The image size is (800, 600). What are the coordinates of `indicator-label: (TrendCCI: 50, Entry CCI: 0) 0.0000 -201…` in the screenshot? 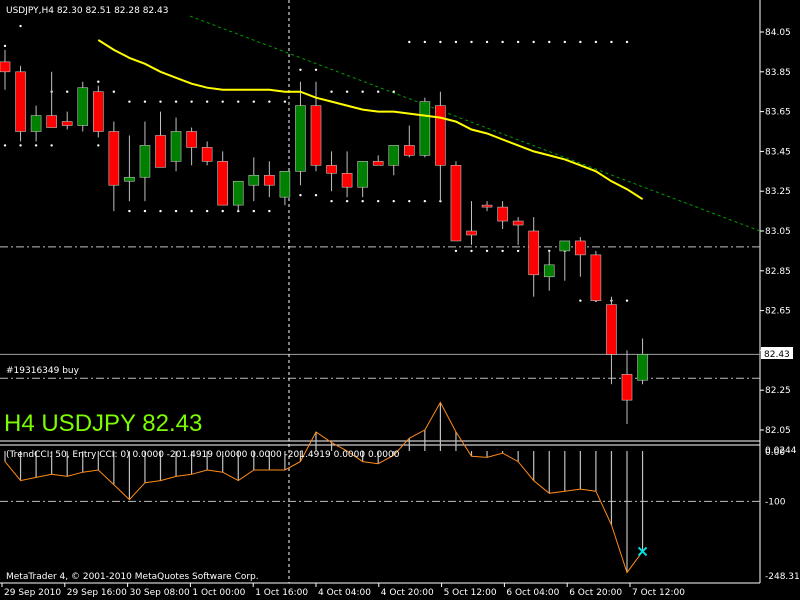 It's located at (203, 455).